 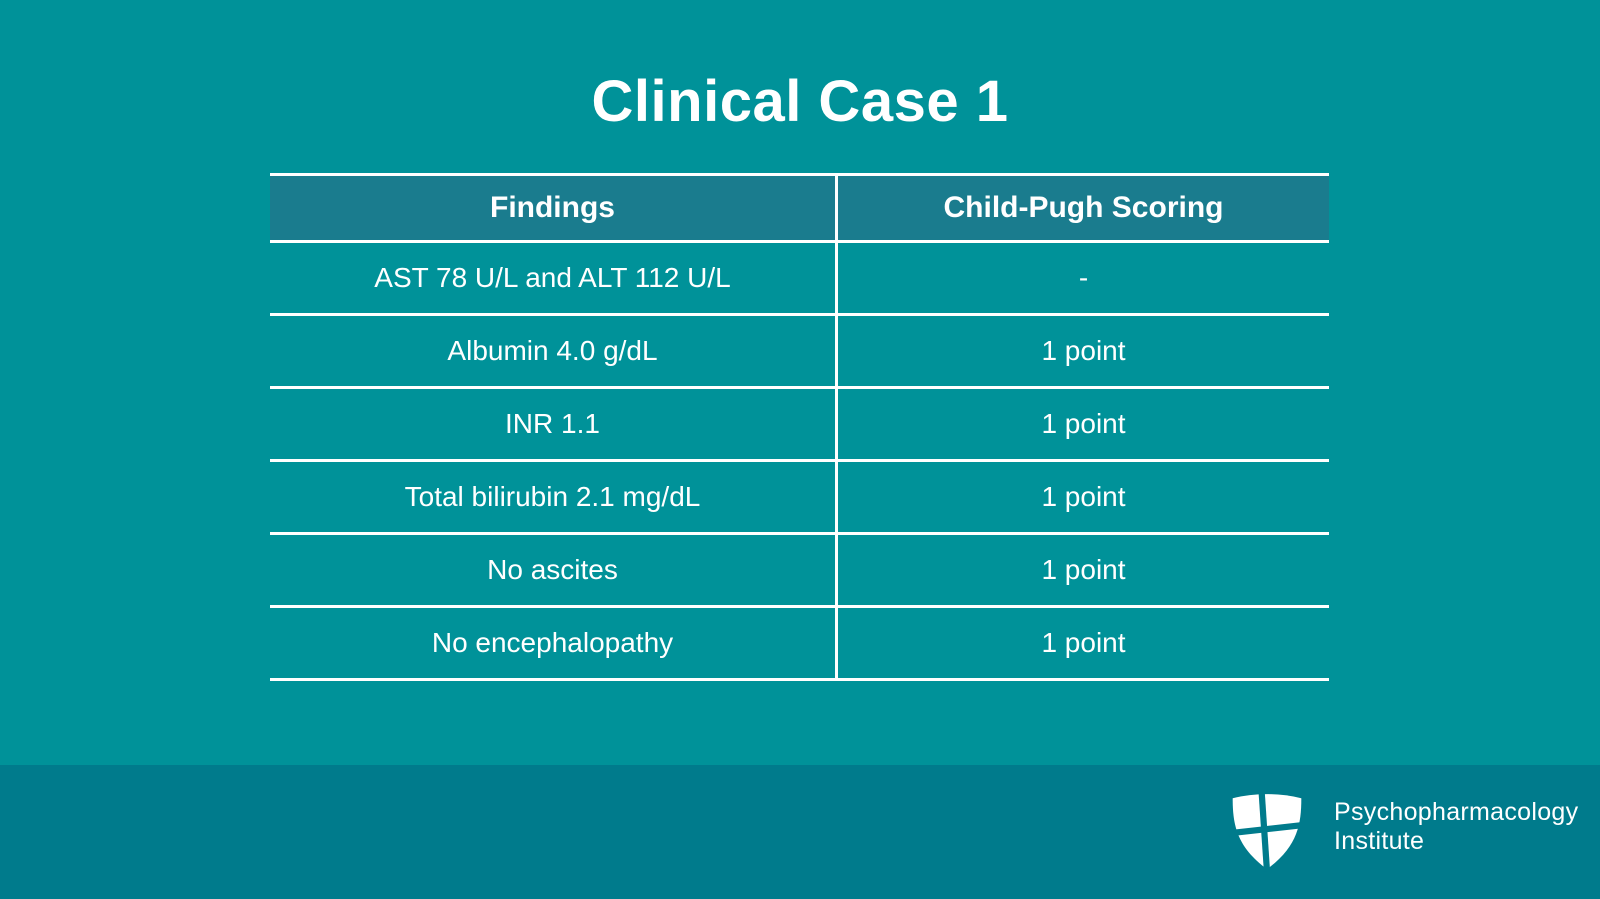 What do you see at coordinates (1083, 207) in the screenshot?
I see `header-cell-scoring: Child-Pugh Scoring` at bounding box center [1083, 207].